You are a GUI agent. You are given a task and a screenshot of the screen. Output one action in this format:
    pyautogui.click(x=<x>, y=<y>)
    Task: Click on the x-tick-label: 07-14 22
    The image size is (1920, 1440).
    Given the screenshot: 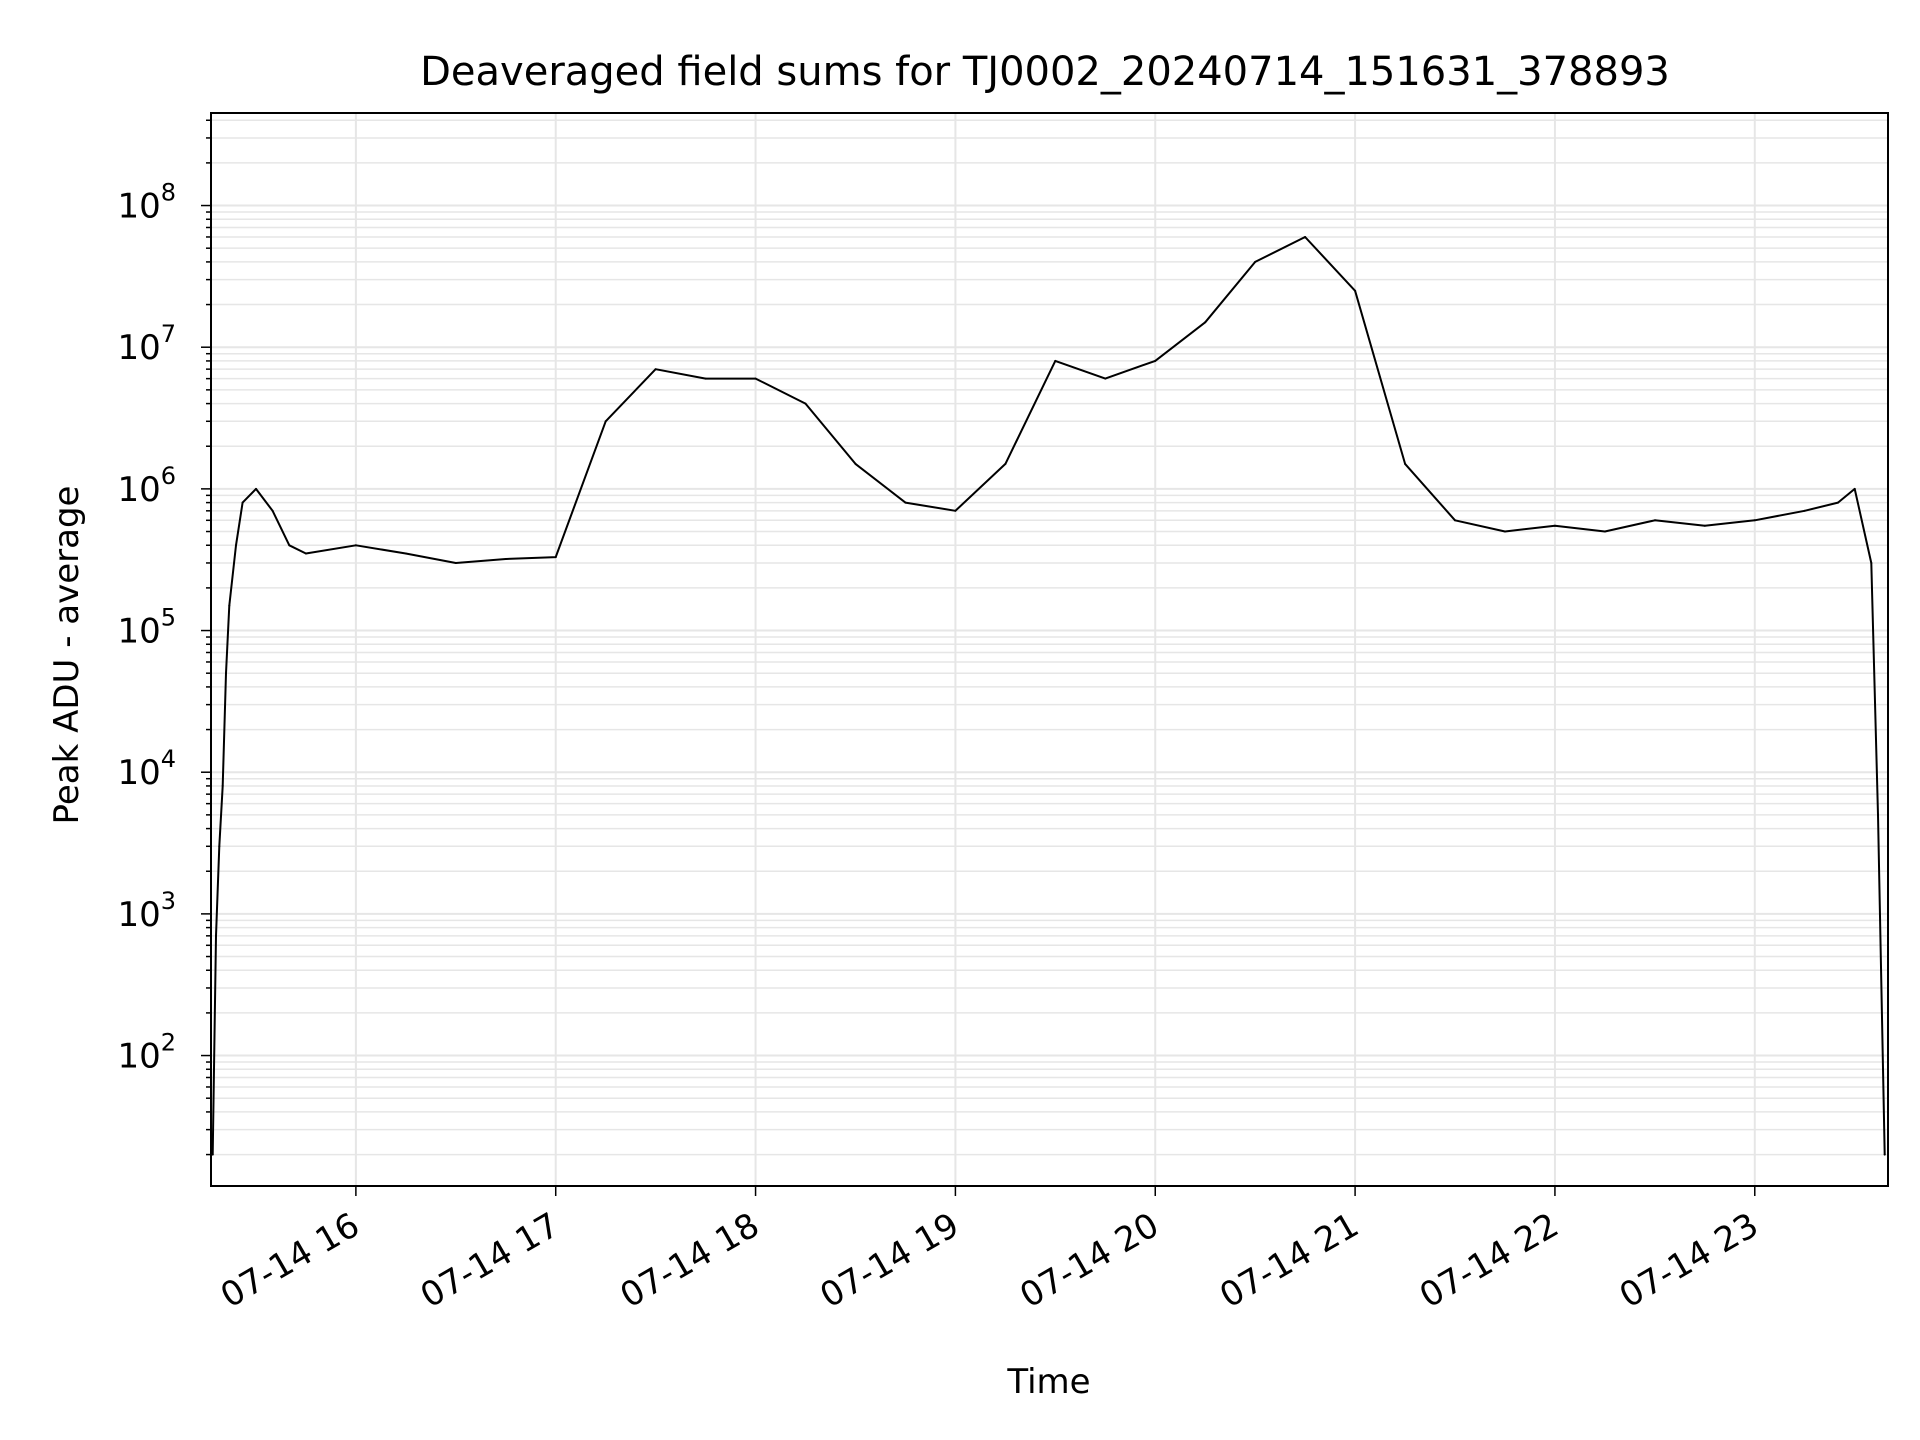 What is the action you would take?
    pyautogui.click(x=1489, y=1260)
    